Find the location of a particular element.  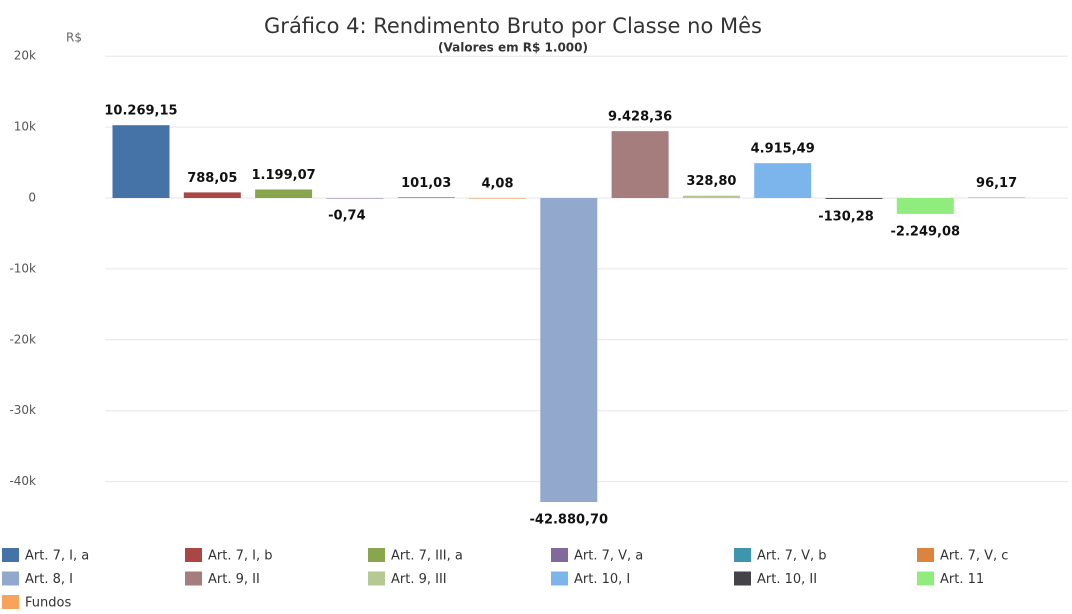

value-label: 101,03 is located at coordinates (426, 183).